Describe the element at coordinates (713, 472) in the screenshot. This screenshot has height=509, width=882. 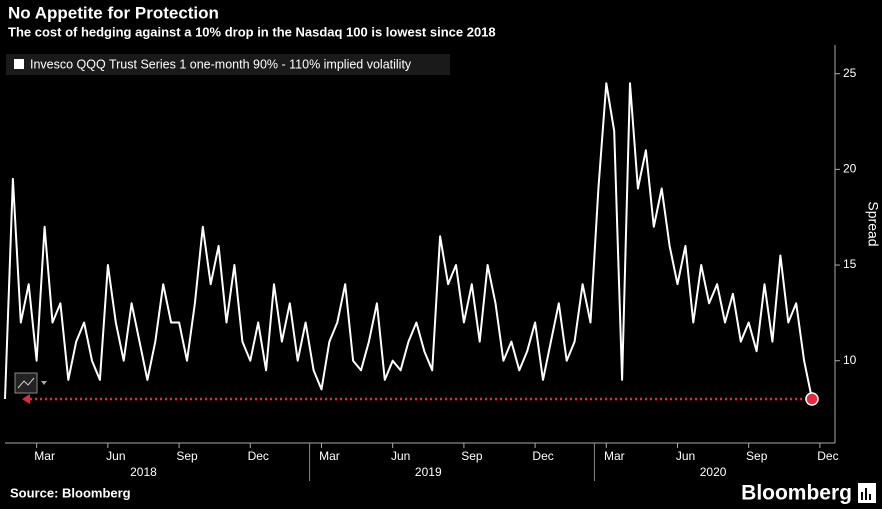
I see `year-label: 2020` at that location.